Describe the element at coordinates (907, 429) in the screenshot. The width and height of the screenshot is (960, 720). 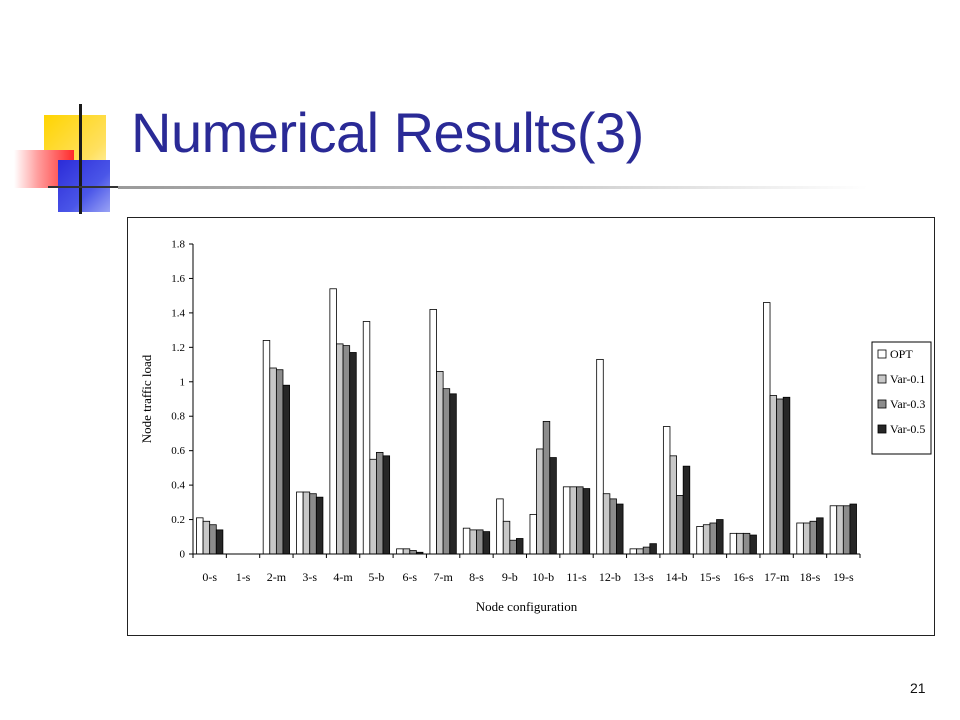
I see `legend-label: Var-0.5` at that location.